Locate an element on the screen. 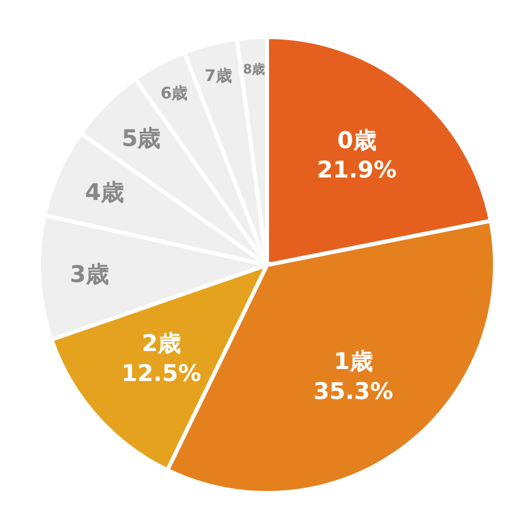 The width and height of the screenshot is (522, 521). data-label: 12.5% is located at coordinates (161, 373).